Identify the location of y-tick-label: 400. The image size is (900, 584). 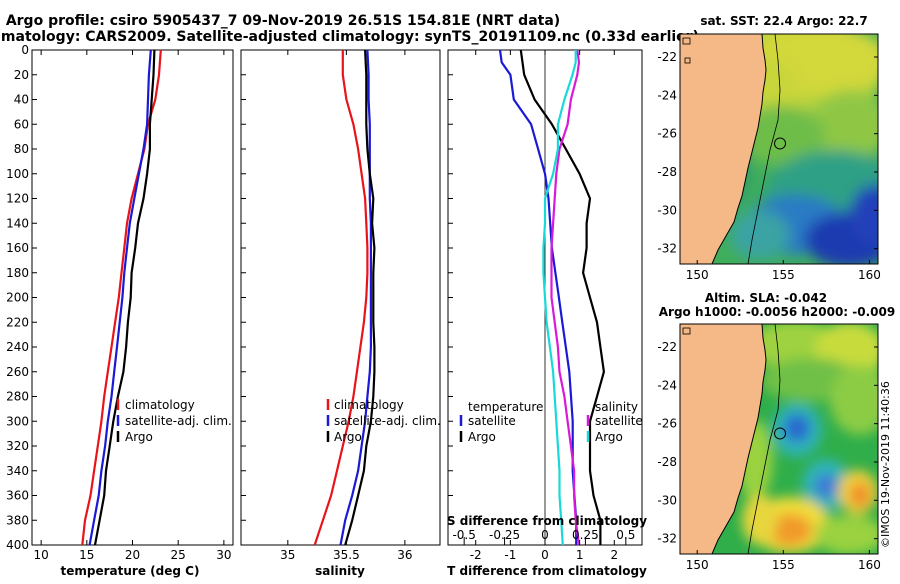
(17, 545).